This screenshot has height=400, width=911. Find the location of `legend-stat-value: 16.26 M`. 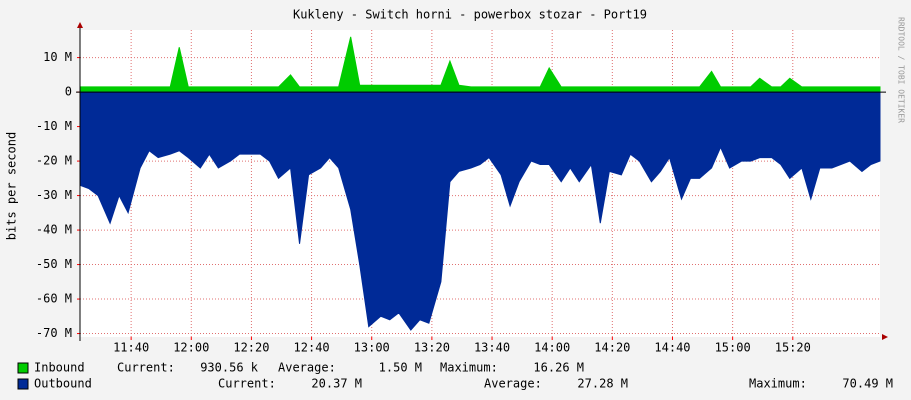

legend-stat-value: 16.26 M is located at coordinates (558, 368).